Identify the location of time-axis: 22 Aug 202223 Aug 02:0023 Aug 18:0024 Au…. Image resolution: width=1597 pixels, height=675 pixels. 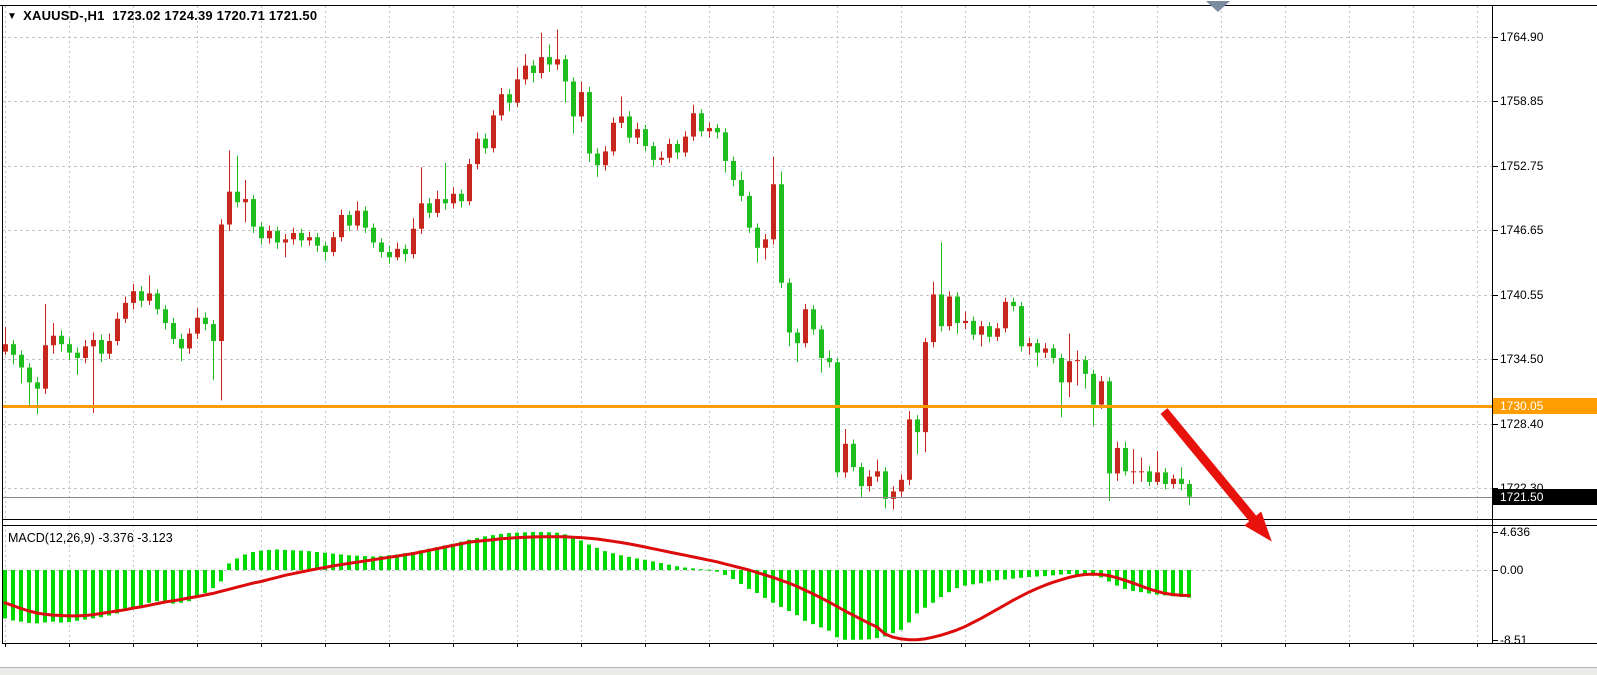
(798, 655).